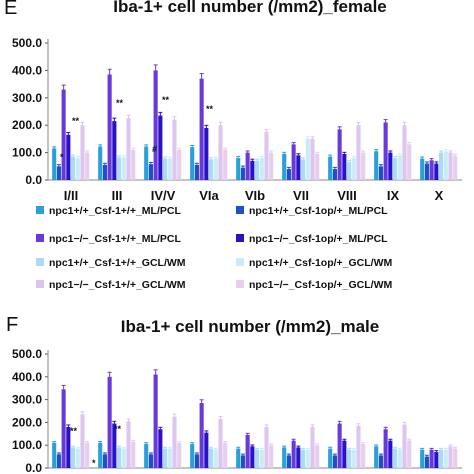 Image resolution: width=474 pixels, height=474 pixels. I want to click on panel-e-significance-marker: #, so click(154, 149).